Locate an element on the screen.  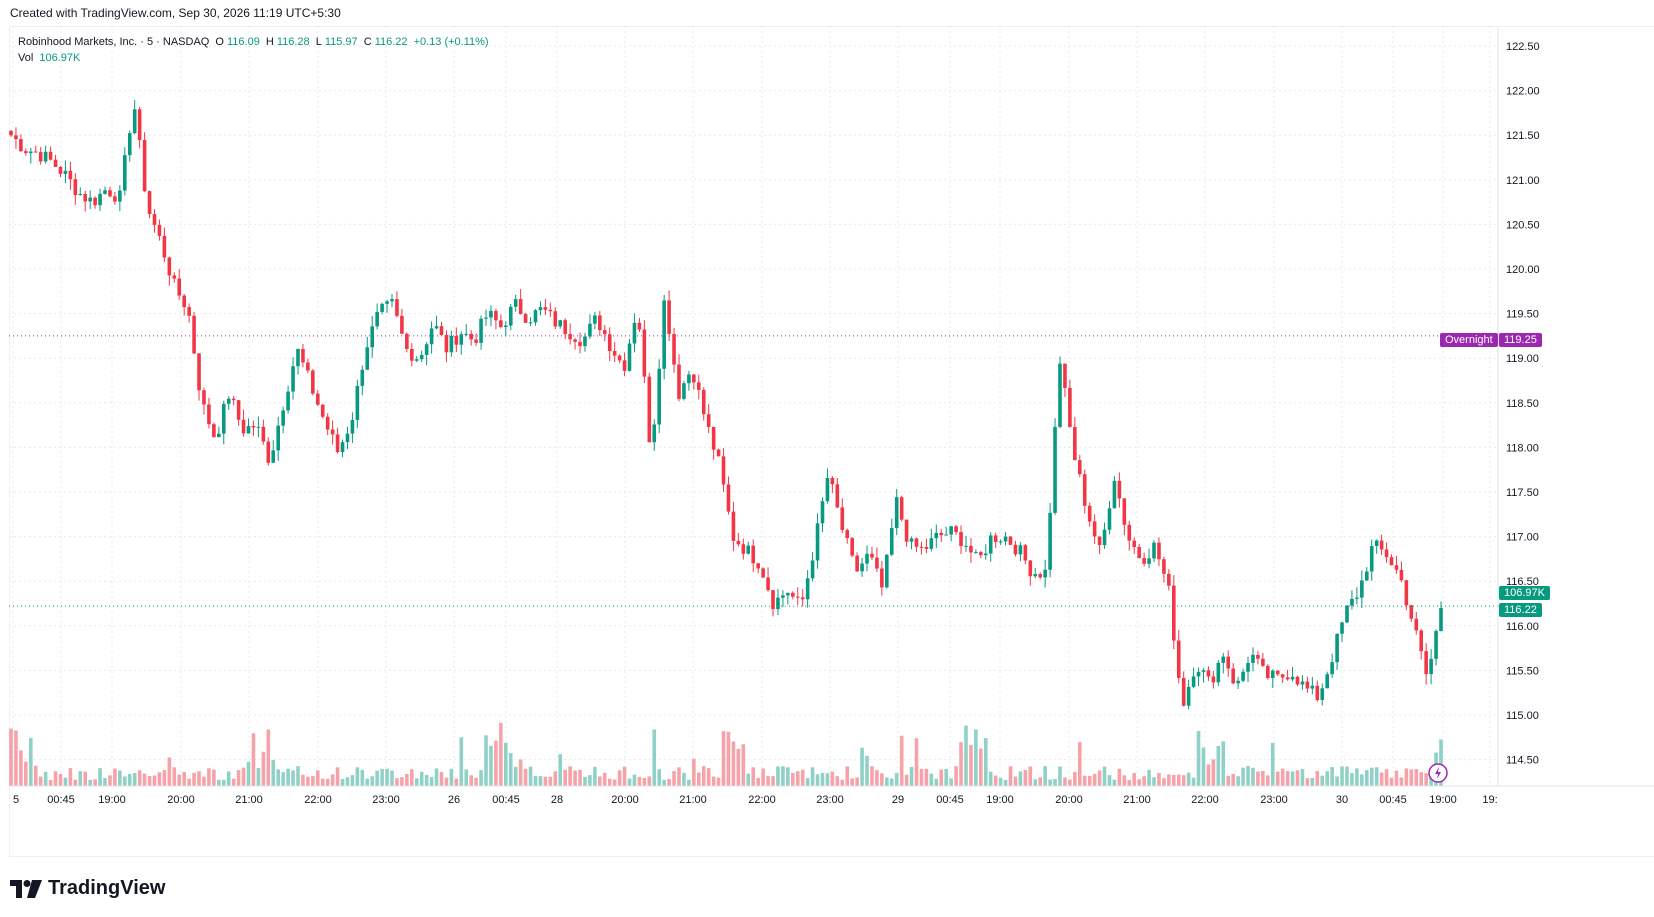
time-tick-label: 23:00 is located at coordinates (1274, 800).